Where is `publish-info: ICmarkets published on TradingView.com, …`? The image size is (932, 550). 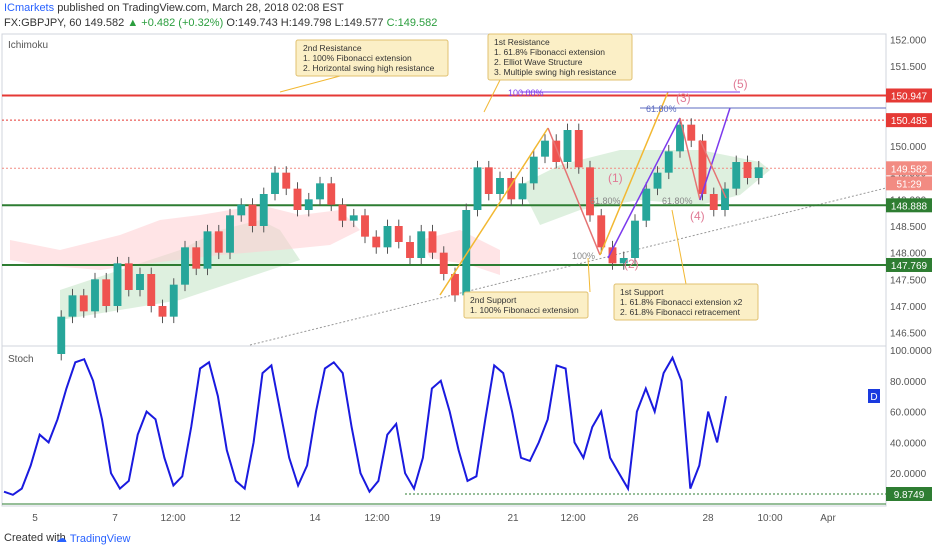
publish-info: ICmarkets published on TradingView.com, … is located at coordinates (174, 8).